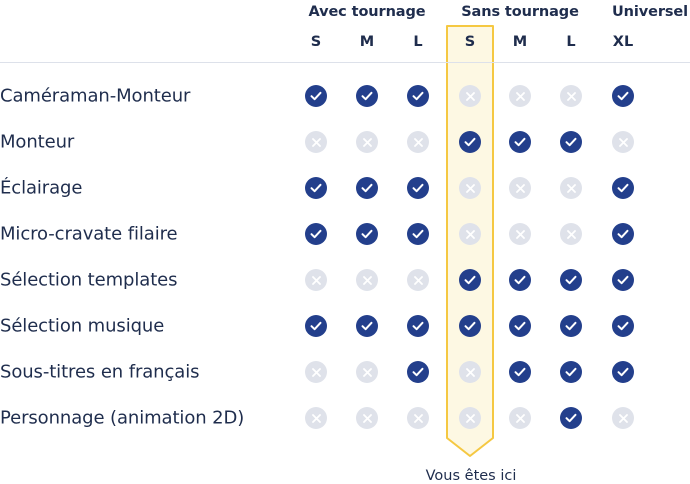  Describe the element at coordinates (95, 96) in the screenshot. I see `feature-label: Caméraman-Monteur` at that location.